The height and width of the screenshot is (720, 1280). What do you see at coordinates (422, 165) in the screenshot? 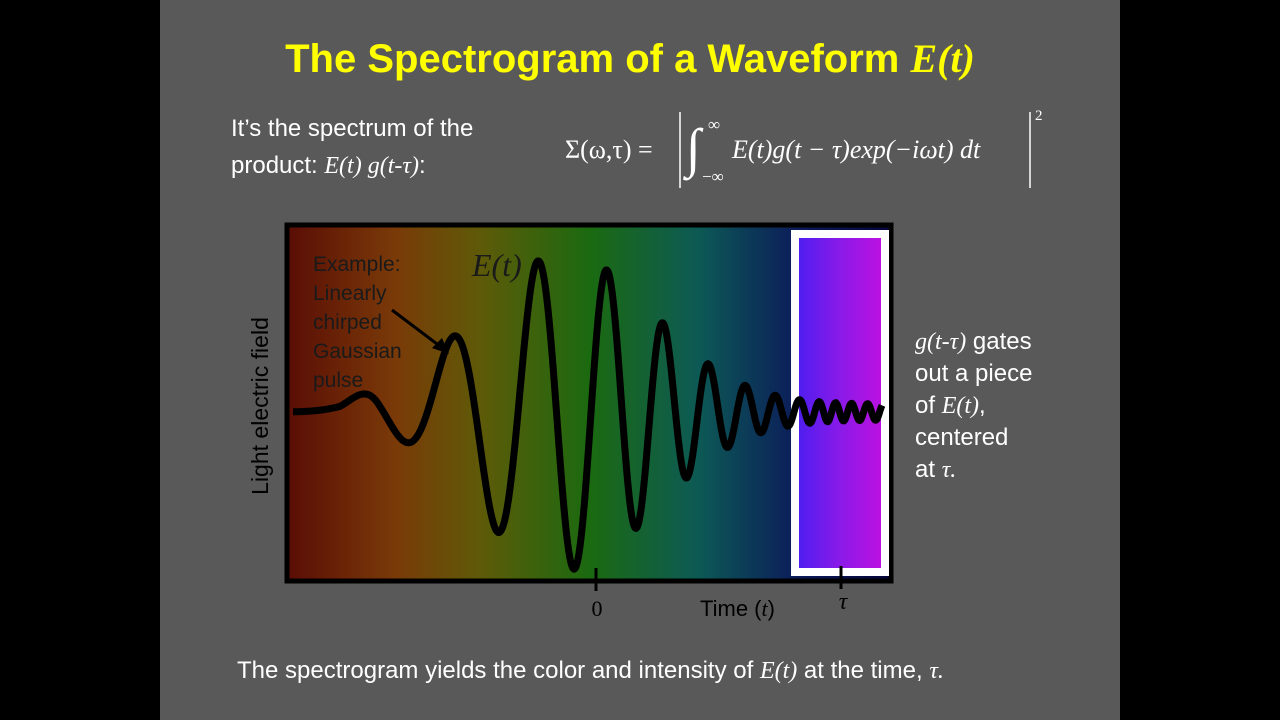
I see `text-segment: :` at bounding box center [422, 165].